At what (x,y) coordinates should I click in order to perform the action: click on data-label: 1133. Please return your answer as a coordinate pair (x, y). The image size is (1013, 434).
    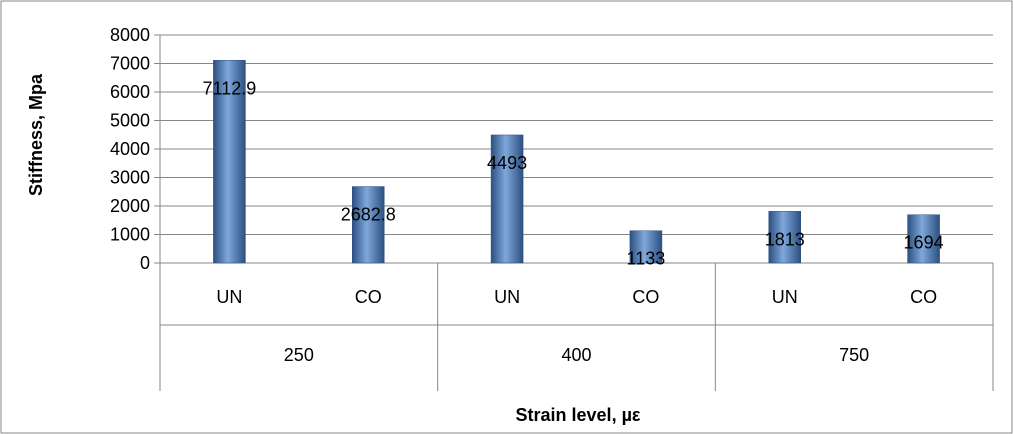
    Looking at the image, I should click on (646, 259).